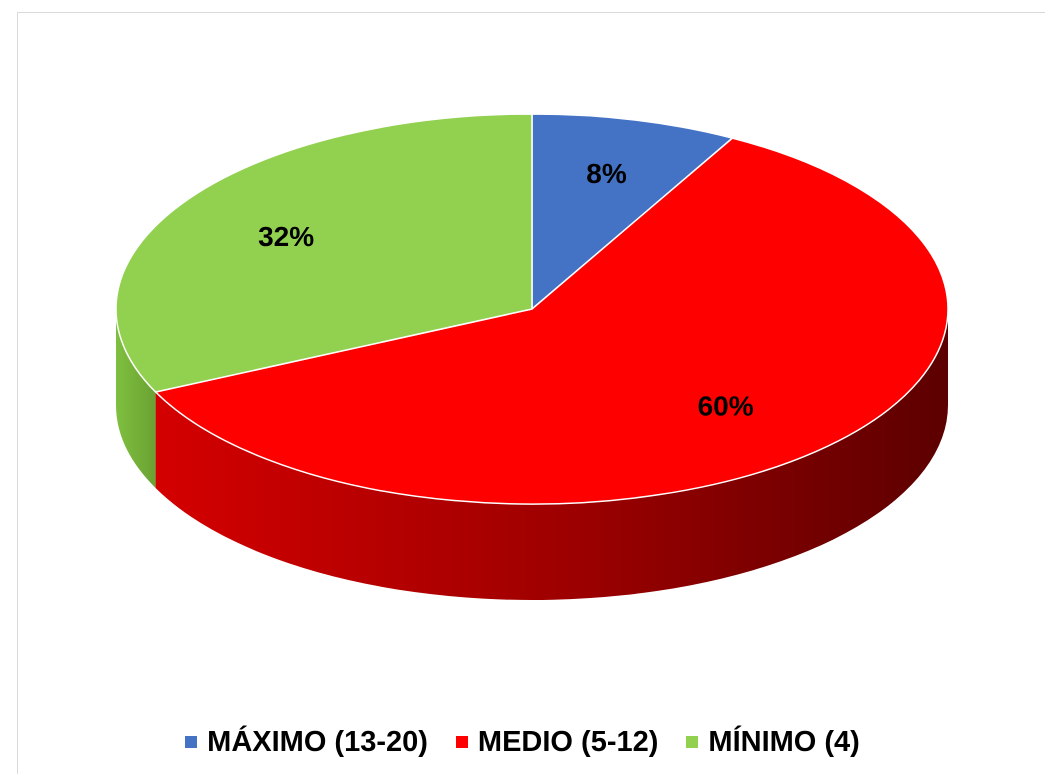 Image resolution: width=1045 pixels, height=774 pixels. What do you see at coordinates (568, 741) in the screenshot?
I see `legend-label-medio: MEDIO (5-12)` at bounding box center [568, 741].